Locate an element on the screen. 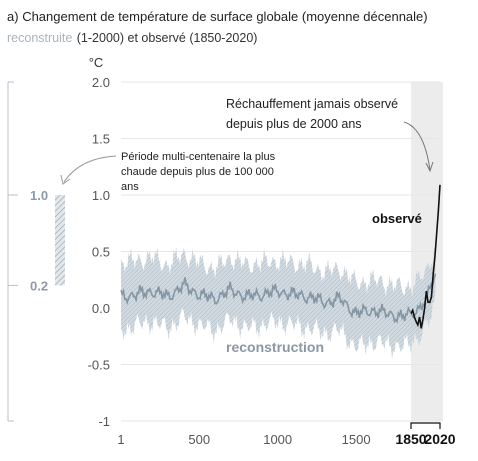  side-tick-low: 0.2 is located at coordinates (39, 285).